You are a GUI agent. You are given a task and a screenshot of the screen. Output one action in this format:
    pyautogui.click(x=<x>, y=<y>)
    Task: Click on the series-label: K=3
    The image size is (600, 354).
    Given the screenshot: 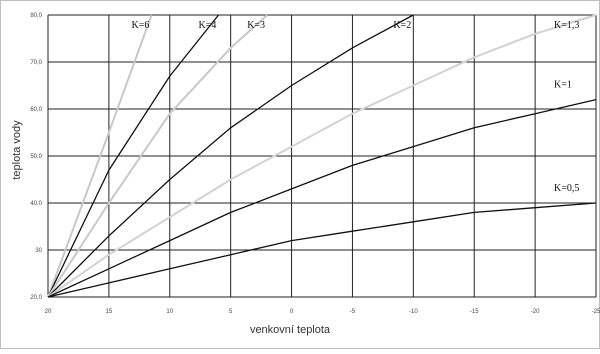 What is the action you would take?
    pyautogui.click(x=256, y=25)
    